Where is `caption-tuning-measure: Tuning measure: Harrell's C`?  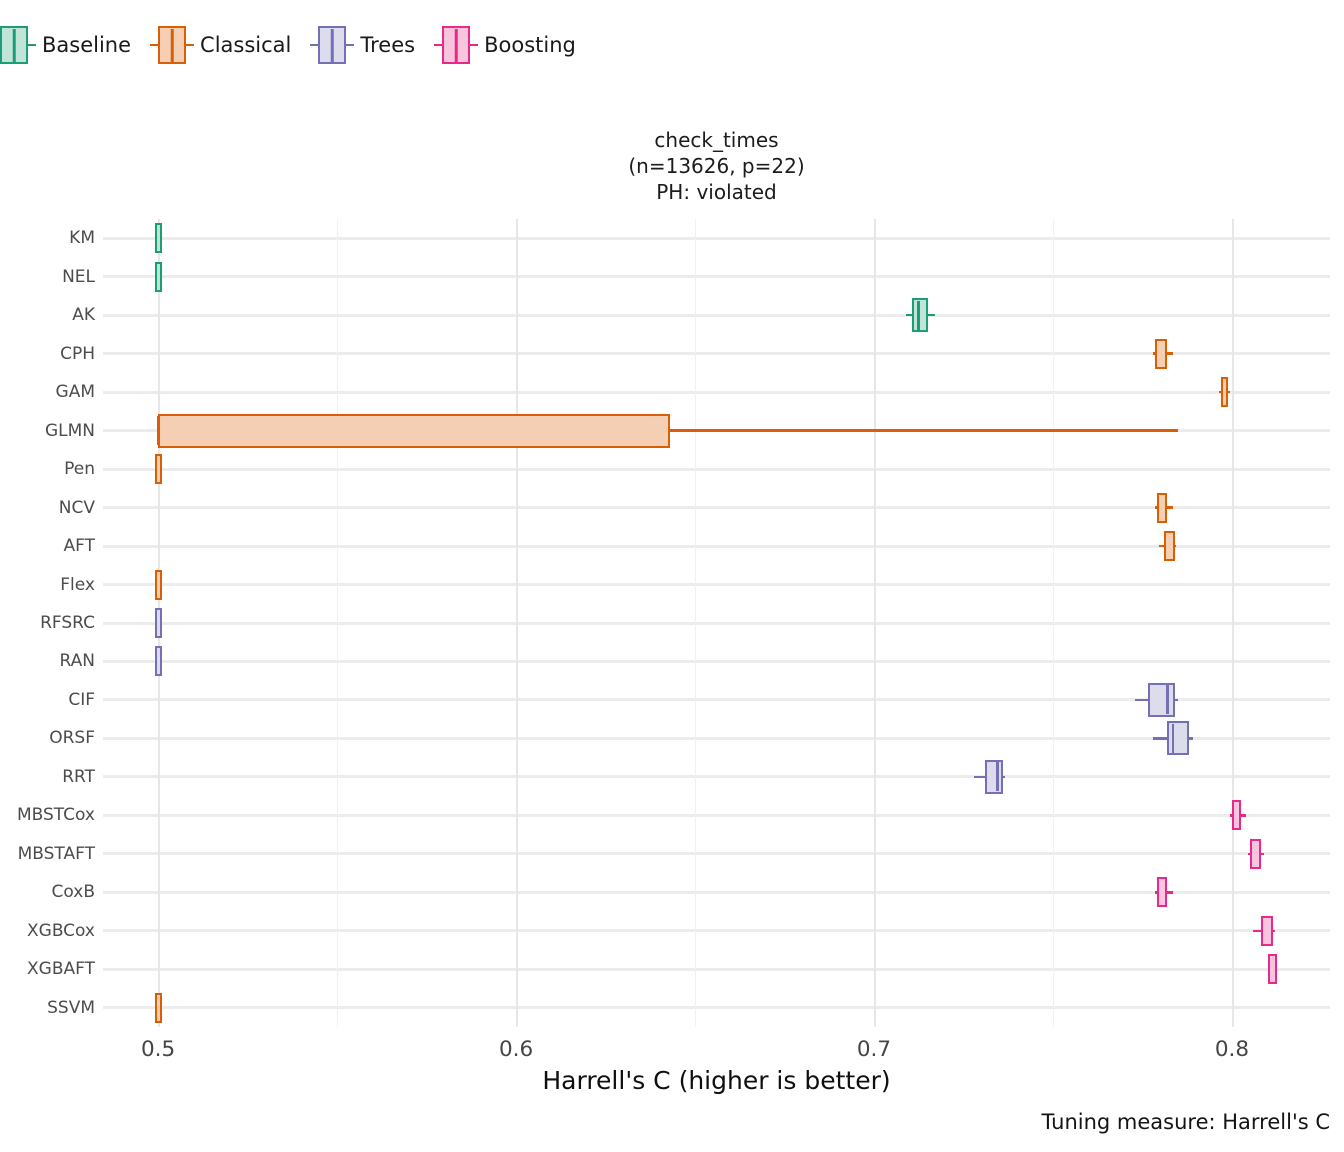
caption-tuning-measure: Tuning measure: Harrell's C is located at coordinates (1185, 1122).